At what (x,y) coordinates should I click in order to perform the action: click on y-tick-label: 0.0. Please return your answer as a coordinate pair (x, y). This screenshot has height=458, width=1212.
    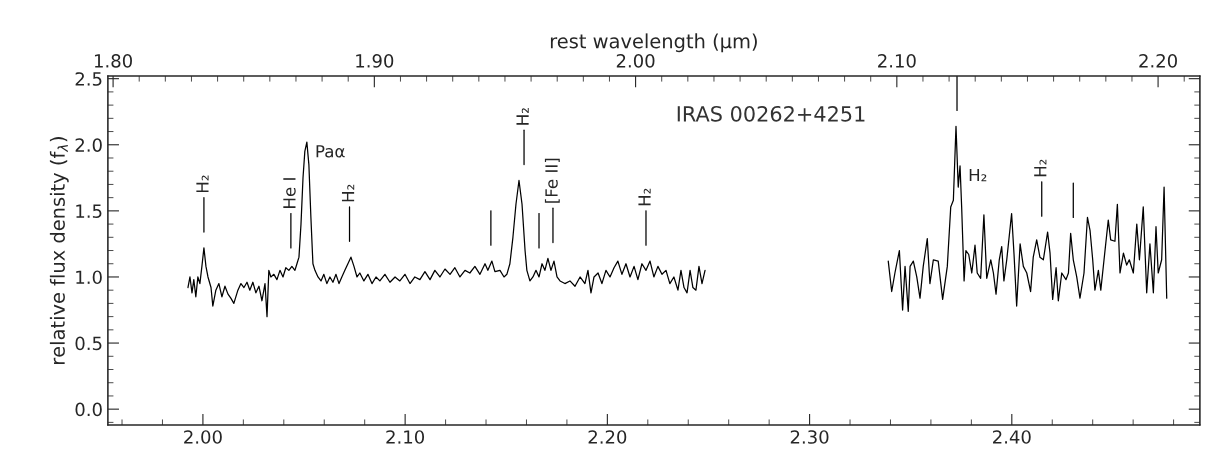
    Looking at the image, I should click on (88, 409).